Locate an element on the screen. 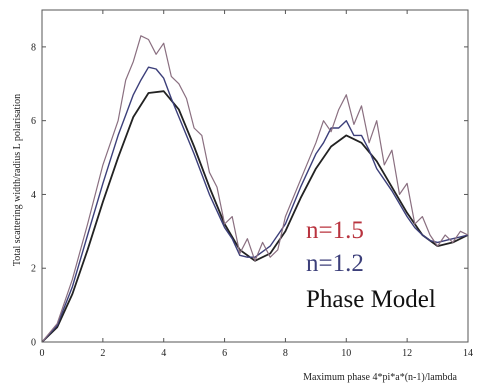 The height and width of the screenshot is (385, 494). legend-entry-phase-model: Phase Model is located at coordinates (371, 299).